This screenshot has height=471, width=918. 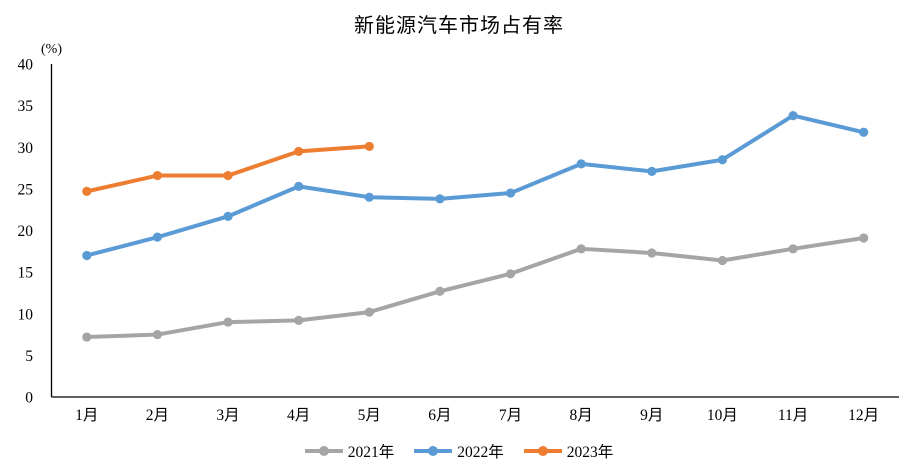 I want to click on data-point-2021年-12月, so click(x=864, y=238).